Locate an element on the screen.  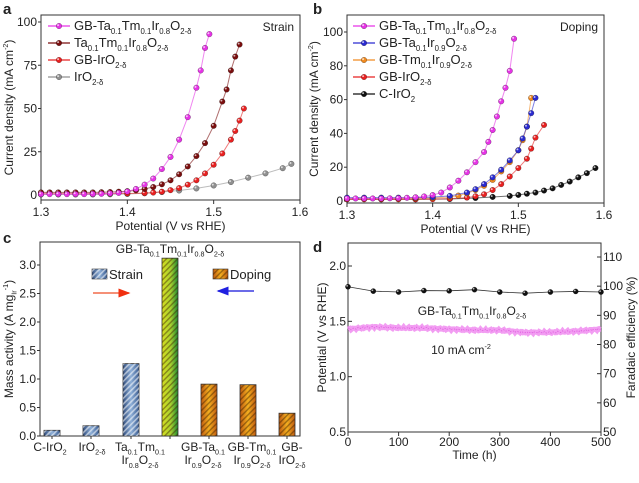
y2-axis-label: Faradaic efficiency (%) is located at coordinates (631, 338).